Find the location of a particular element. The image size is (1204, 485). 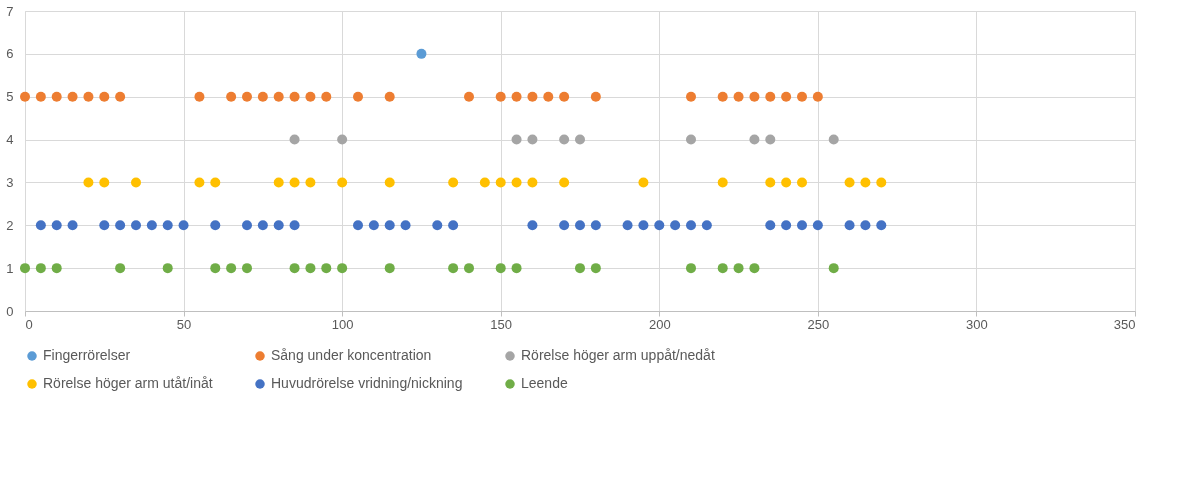

y-tick-label: 4 is located at coordinates (10, 140).